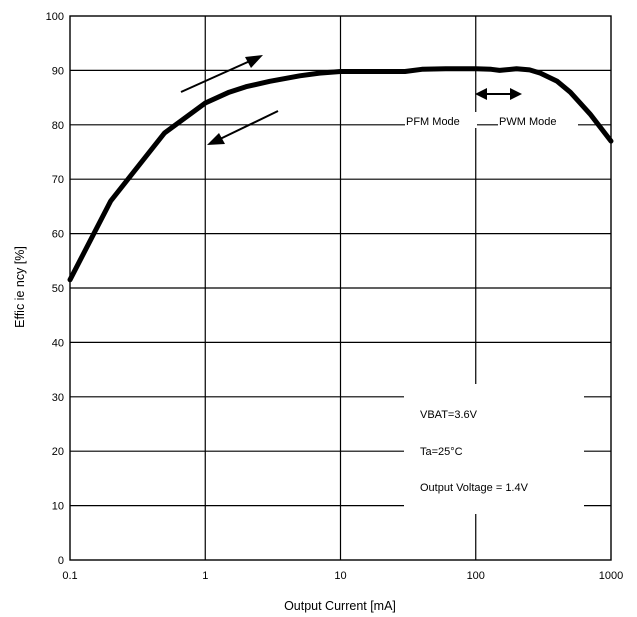 Image resolution: width=637 pixels, height=617 pixels. What do you see at coordinates (58, 235) in the screenshot?
I see `y-tick-label: 60` at bounding box center [58, 235].